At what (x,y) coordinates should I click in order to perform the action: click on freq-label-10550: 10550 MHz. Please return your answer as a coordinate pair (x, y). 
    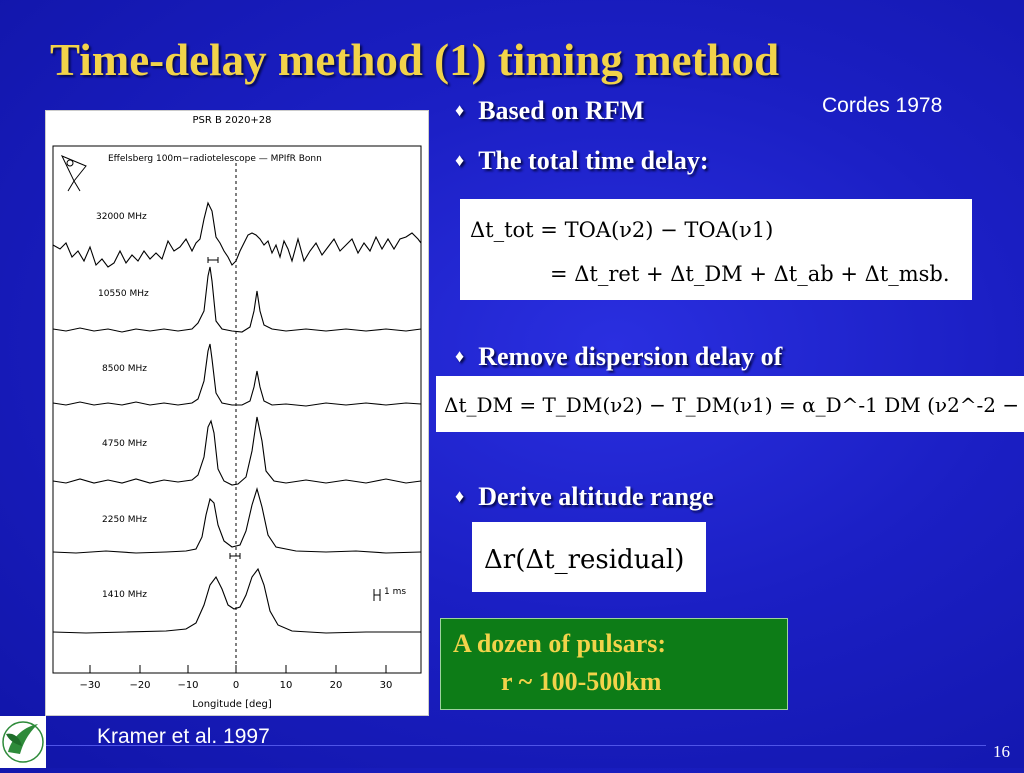
    Looking at the image, I should click on (123, 294).